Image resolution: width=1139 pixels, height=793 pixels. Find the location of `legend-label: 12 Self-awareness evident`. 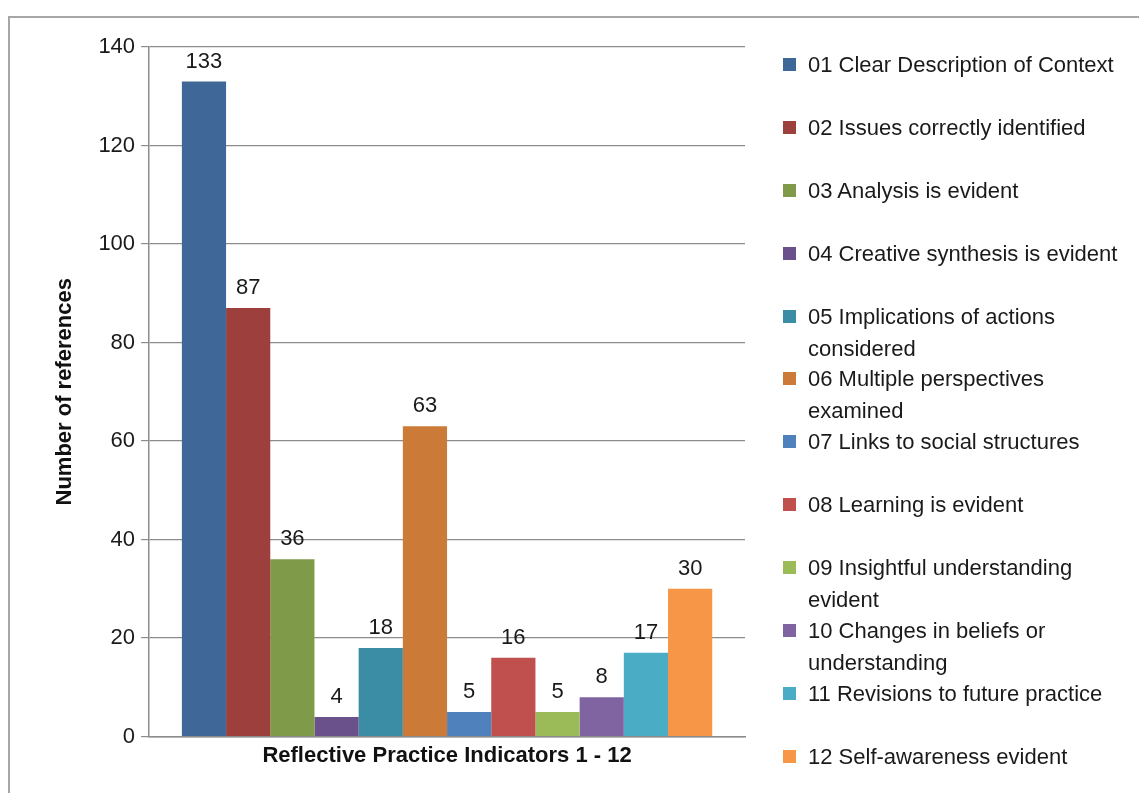

legend-label: 12 Self-awareness evident is located at coordinates (938, 756).